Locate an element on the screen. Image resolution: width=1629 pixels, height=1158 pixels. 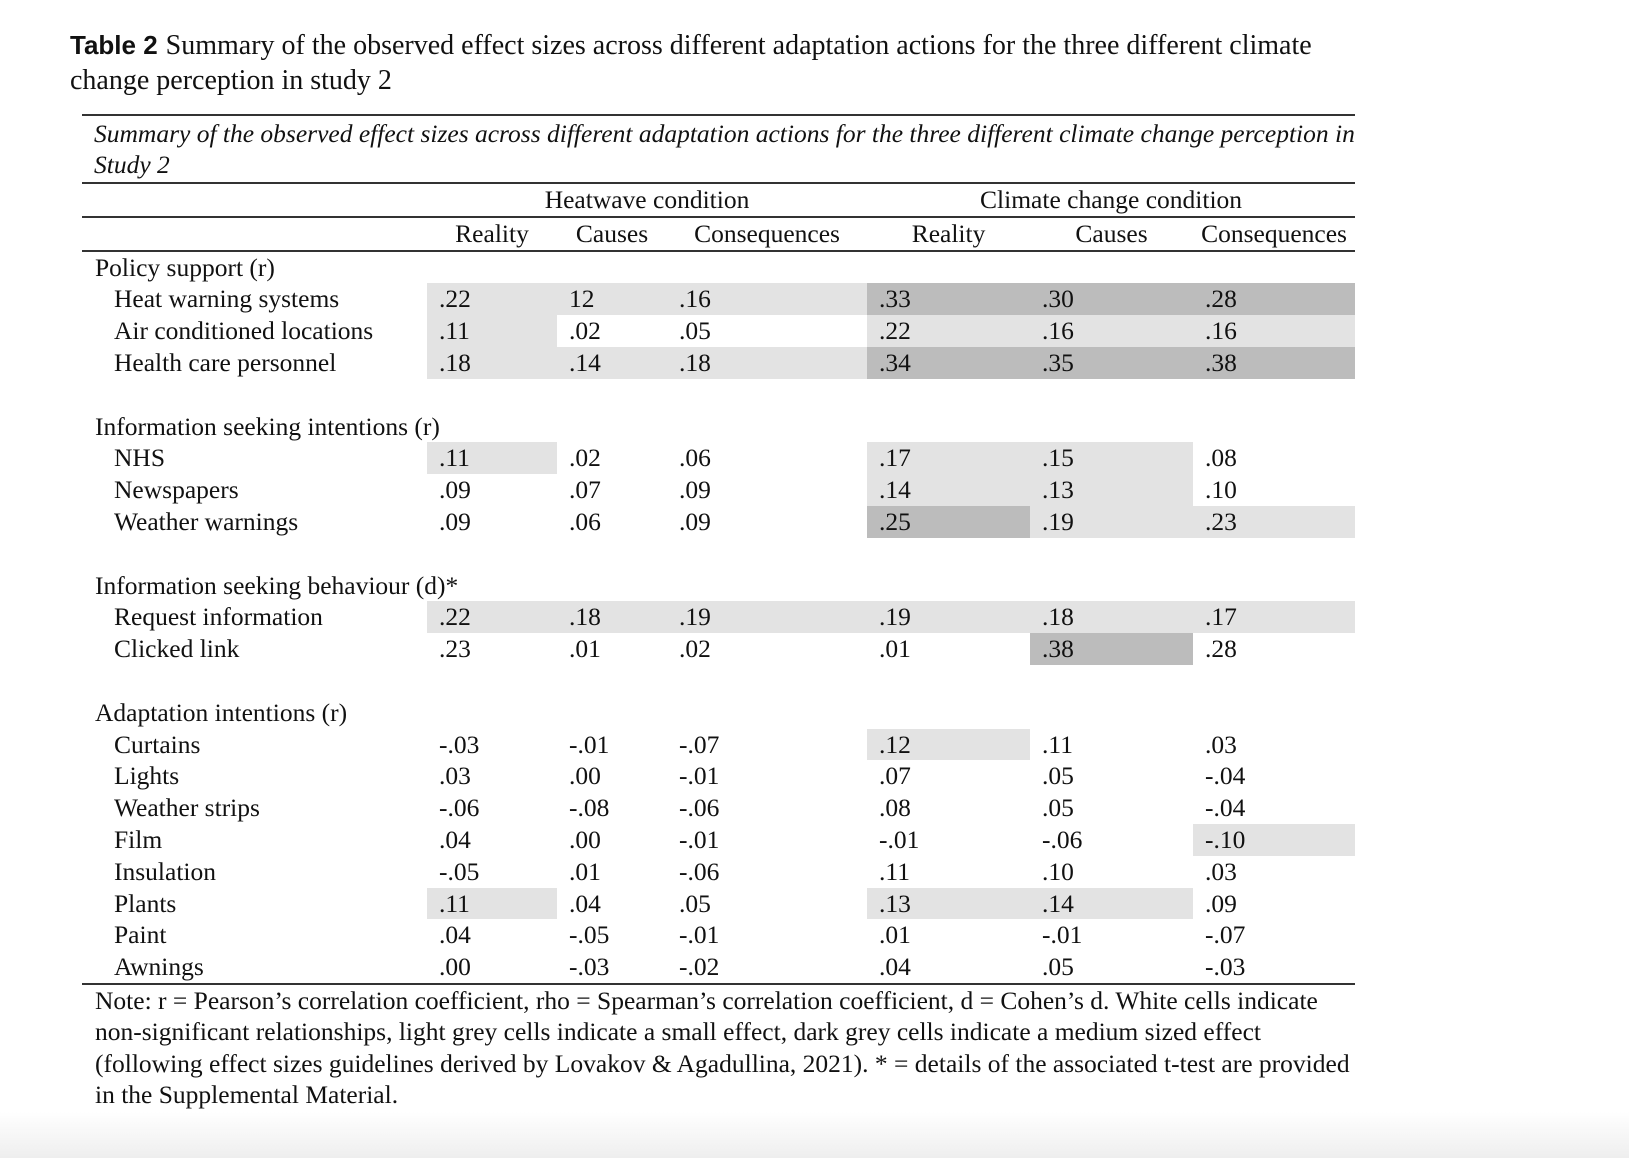
effect-size-cell: .35 is located at coordinates (1112, 362).